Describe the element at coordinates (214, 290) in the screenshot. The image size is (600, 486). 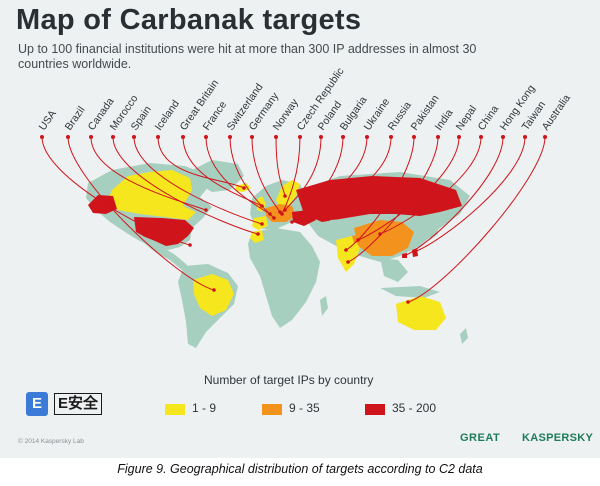
I see `target-dot-brazil` at that location.